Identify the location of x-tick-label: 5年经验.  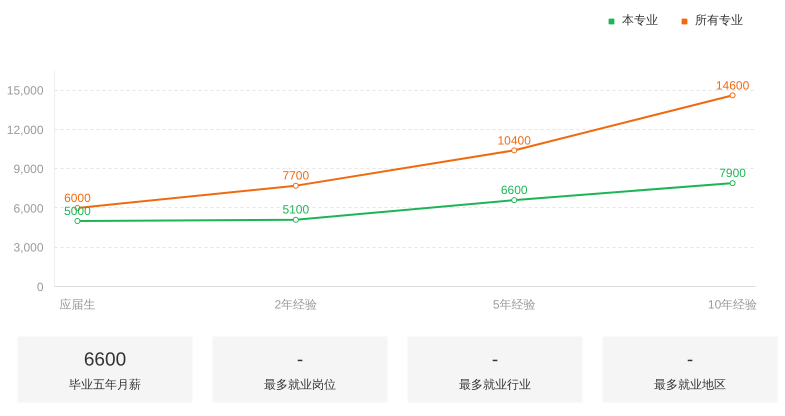
(514, 305).